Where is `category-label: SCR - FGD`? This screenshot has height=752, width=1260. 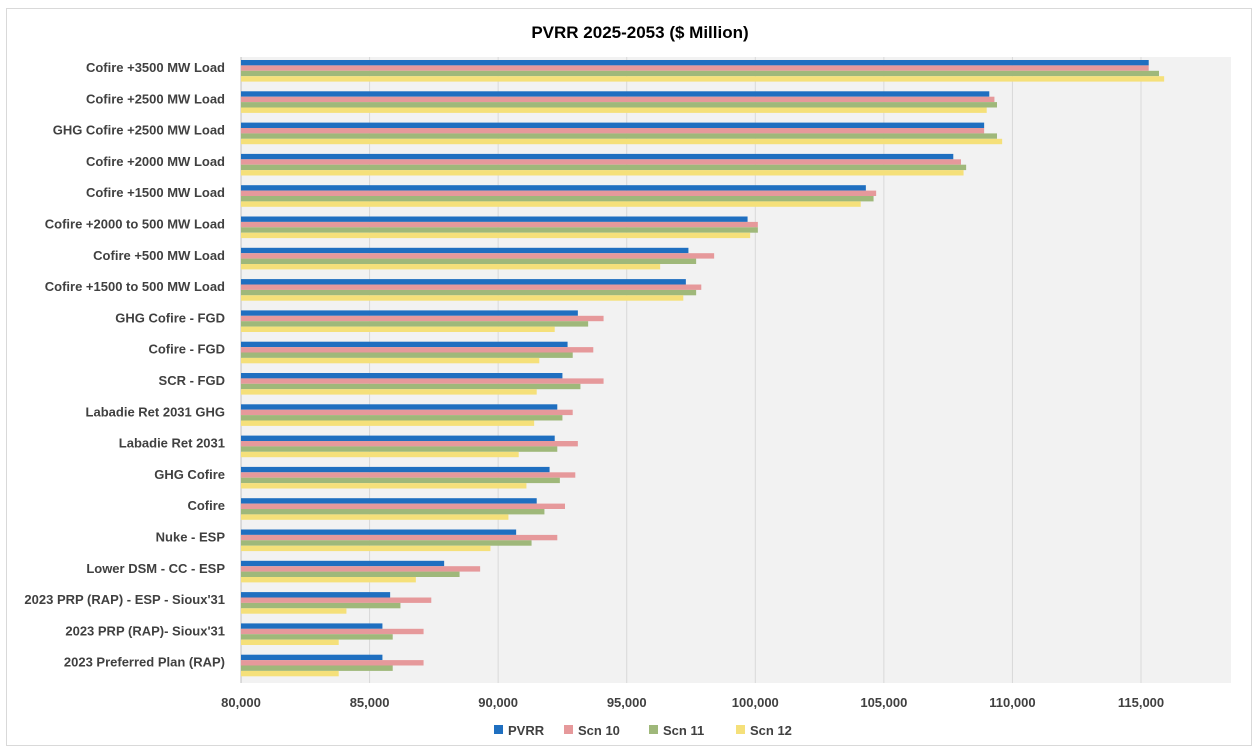
category-label: SCR - FGD is located at coordinates (192, 380).